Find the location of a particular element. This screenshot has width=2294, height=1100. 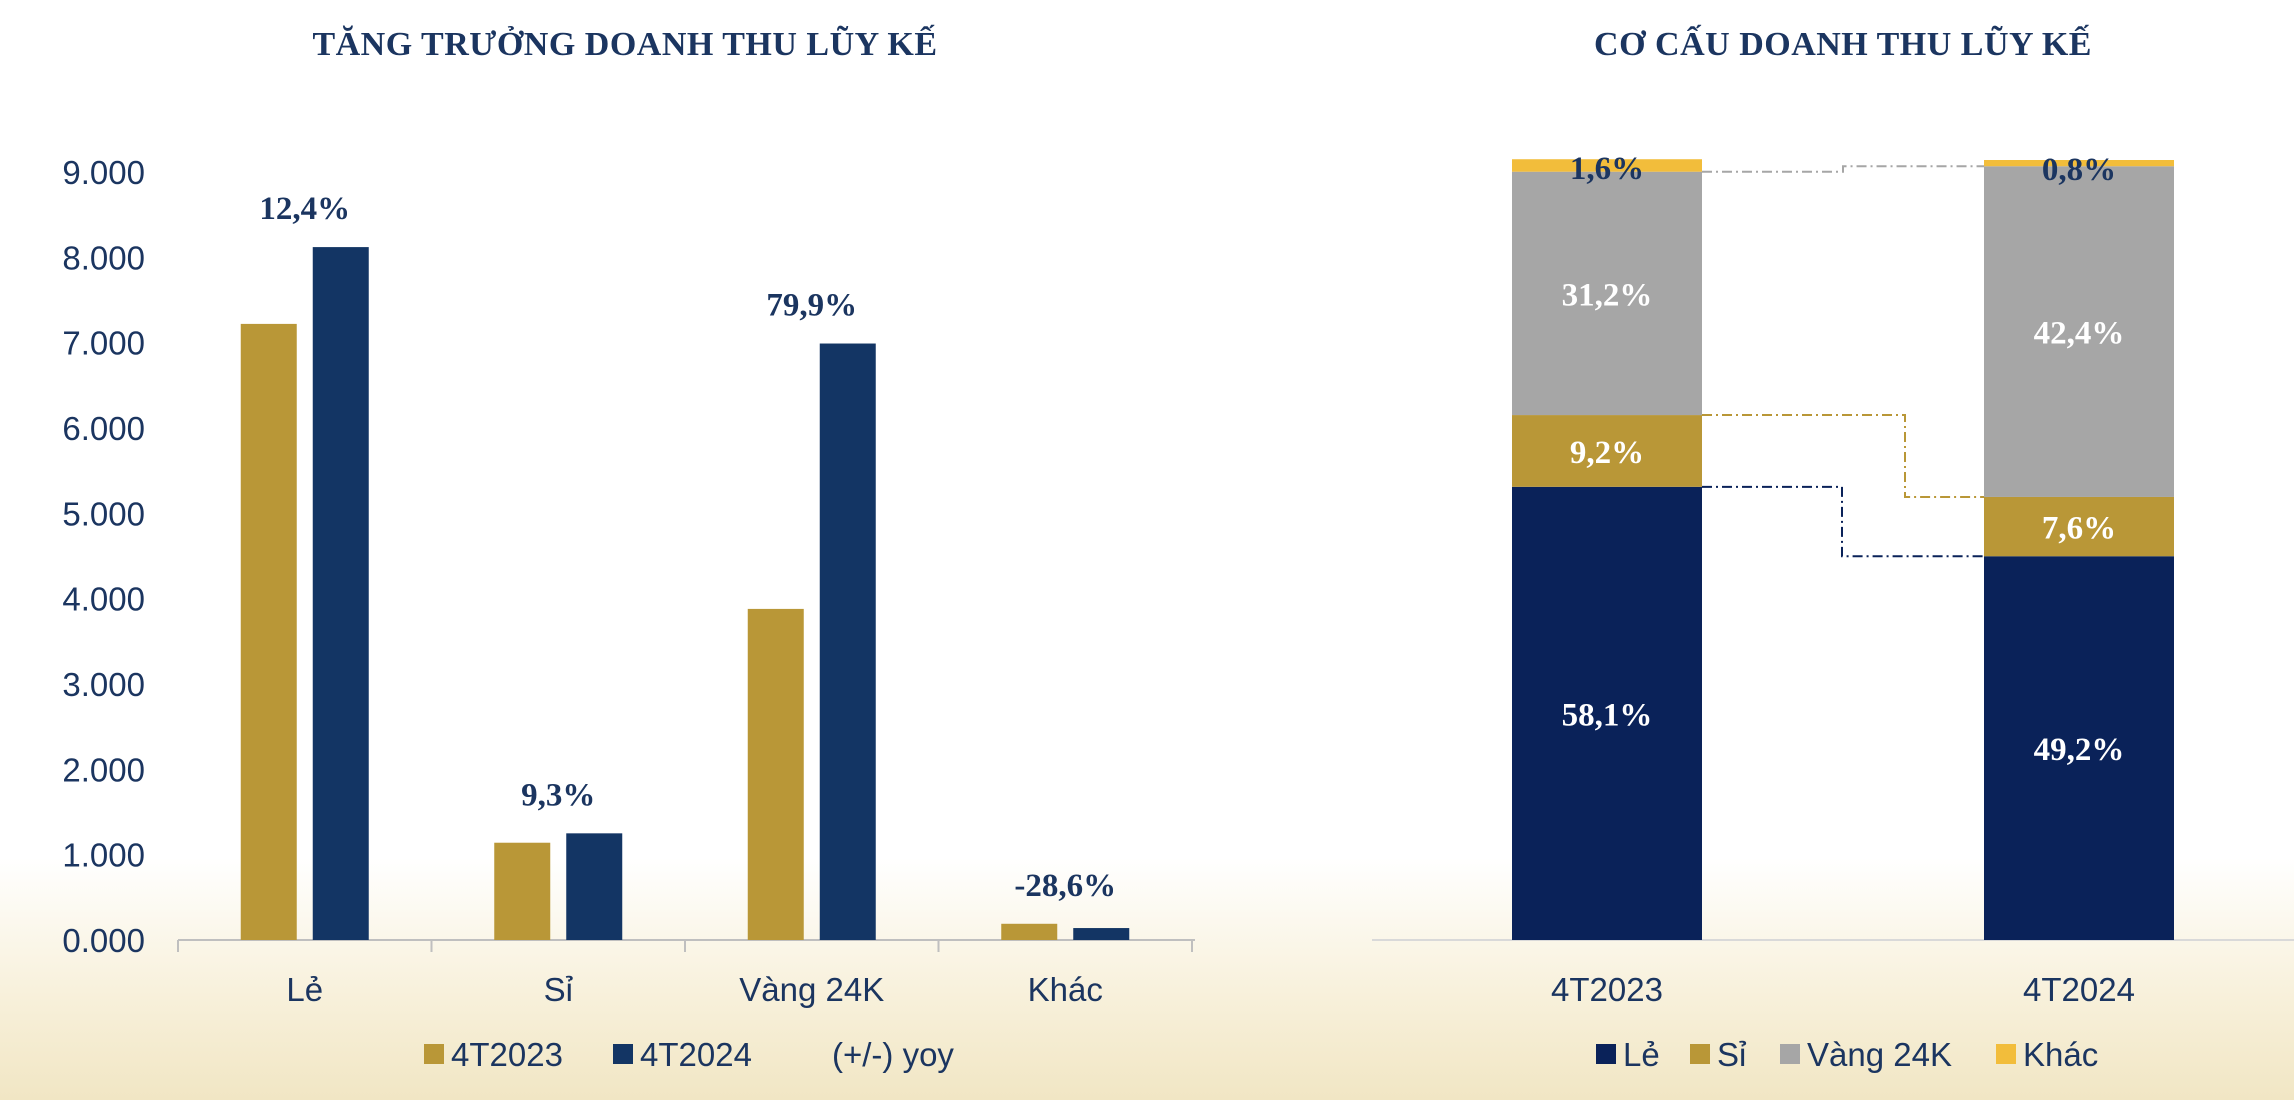

yoy-label: 12,4% is located at coordinates (304, 209).